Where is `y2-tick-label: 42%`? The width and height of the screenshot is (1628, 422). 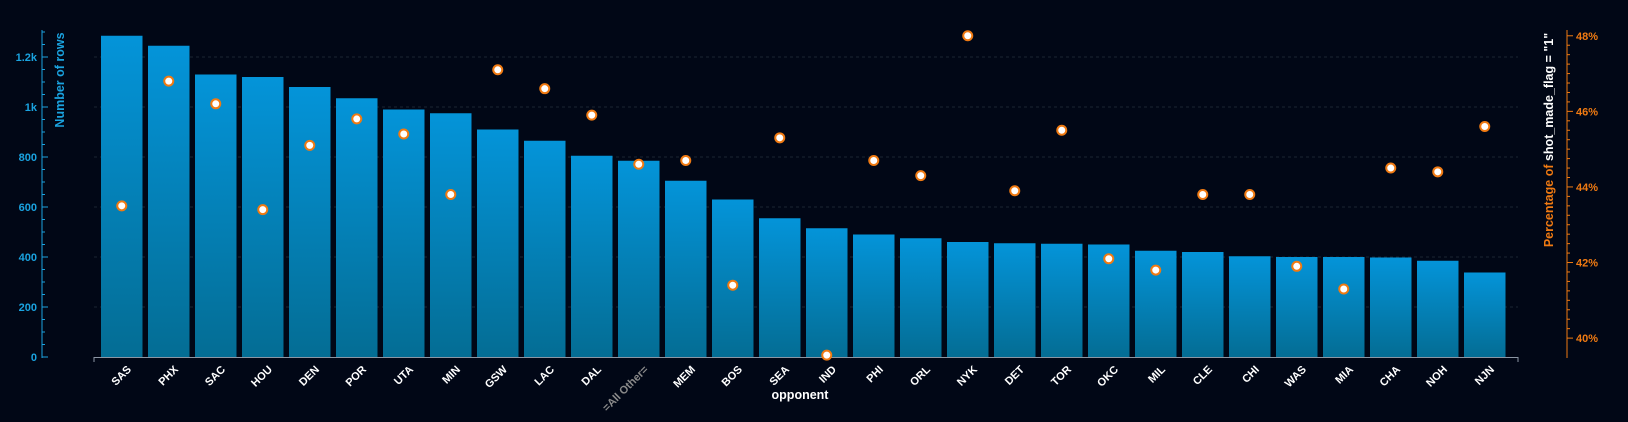
y2-tick-label: 42% is located at coordinates (1587, 264).